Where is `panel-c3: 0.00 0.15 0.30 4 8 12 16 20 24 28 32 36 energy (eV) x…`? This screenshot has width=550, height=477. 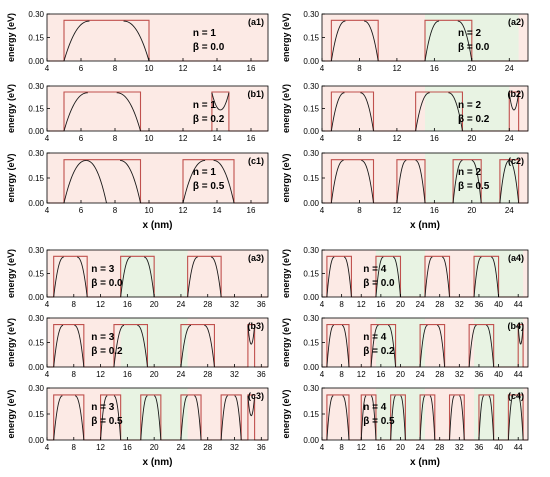
panel-c3: 0.00 0.15 0.30 4 8 12 16 20 24 28 32 36 energy (eV) x… is located at coordinates (137, 426).